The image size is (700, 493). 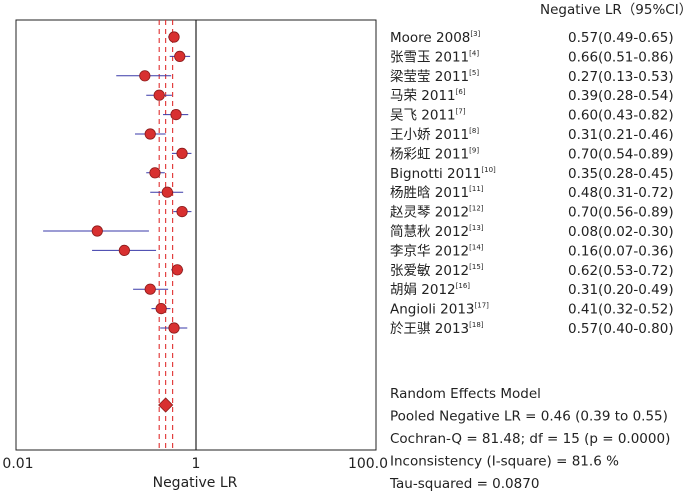 What do you see at coordinates (621, 329) in the screenshot?
I see `study-ci-15: 0.57(0.40-0.80)` at bounding box center [621, 329].